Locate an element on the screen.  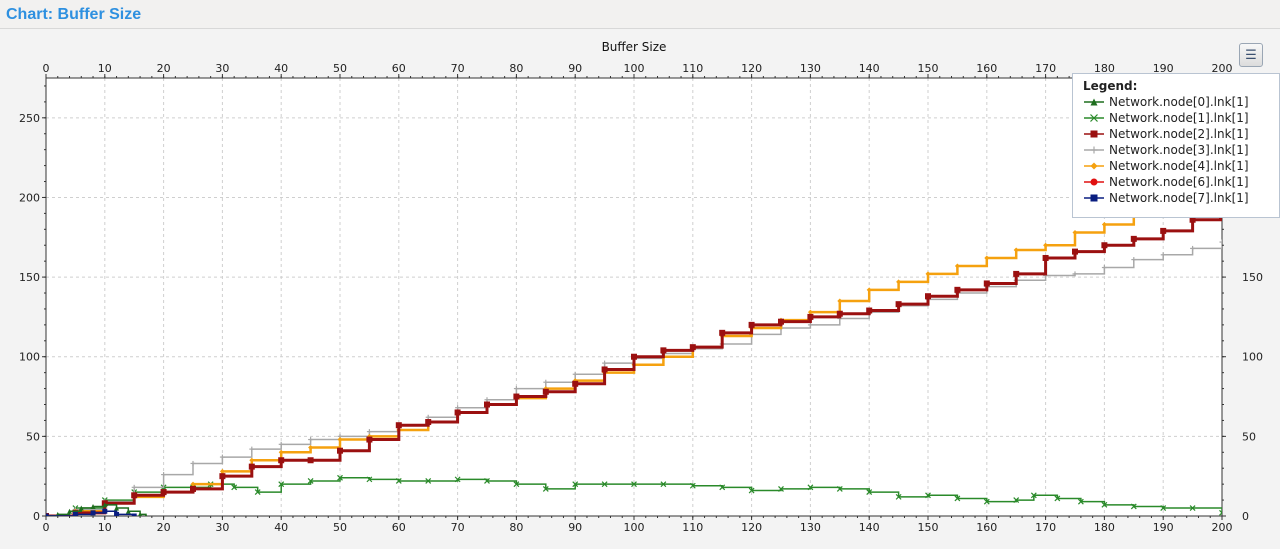
x-tick-label-top: 110 is located at coordinates (692, 68).